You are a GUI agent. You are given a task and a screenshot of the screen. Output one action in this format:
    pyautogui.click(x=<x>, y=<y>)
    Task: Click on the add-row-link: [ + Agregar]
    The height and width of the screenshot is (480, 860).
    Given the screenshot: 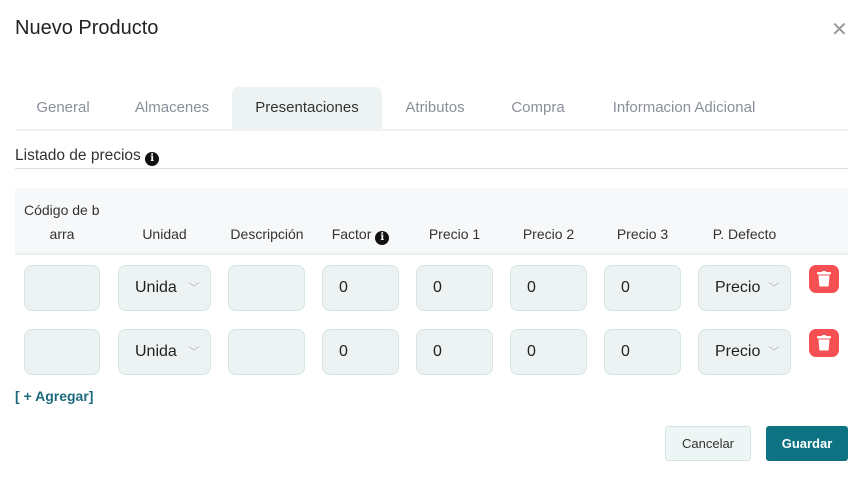 What is the action you would take?
    pyautogui.click(x=54, y=396)
    